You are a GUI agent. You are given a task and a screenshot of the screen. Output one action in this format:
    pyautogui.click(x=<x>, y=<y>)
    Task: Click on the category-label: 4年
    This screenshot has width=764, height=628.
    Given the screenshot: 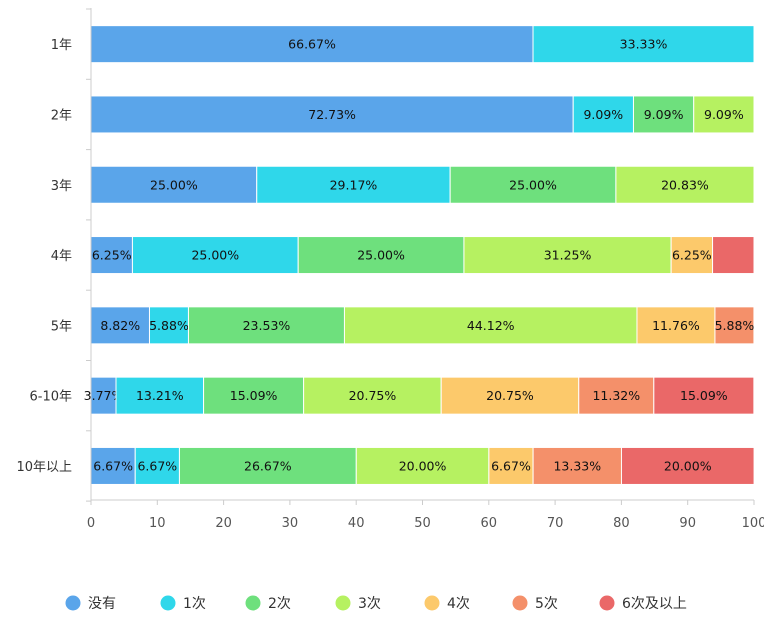 What is the action you would take?
    pyautogui.click(x=61, y=256)
    